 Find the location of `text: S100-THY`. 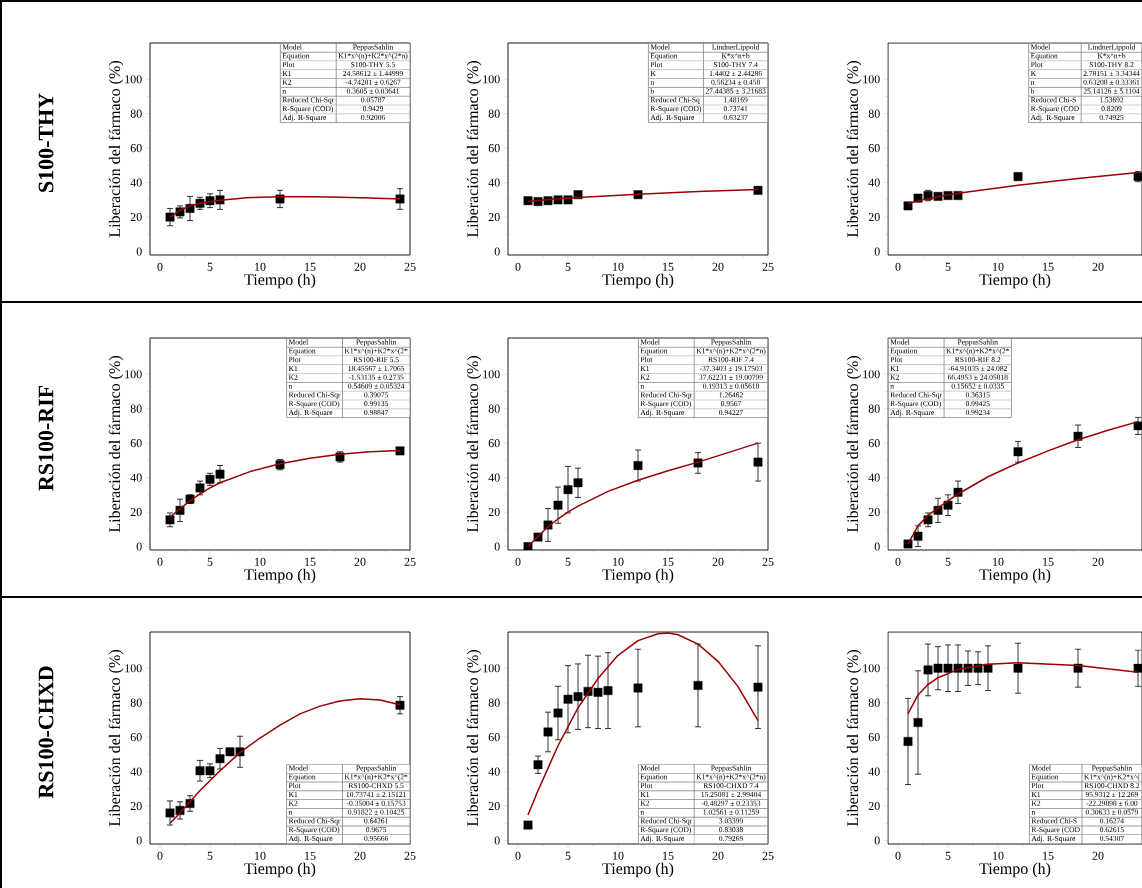

text: S100-THY is located at coordinates (46, 142).